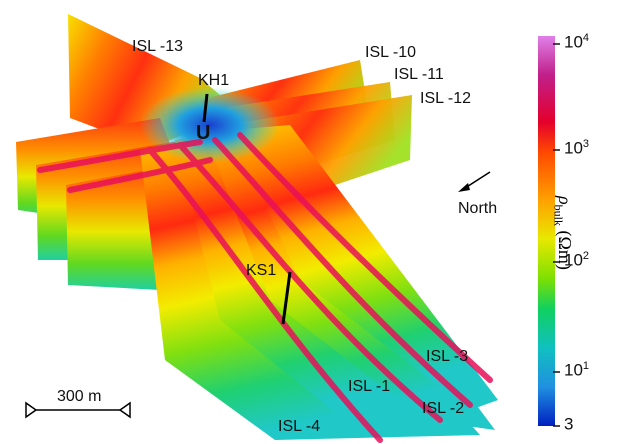 The image size is (630, 444). What do you see at coordinates (577, 370) in the screenshot?
I see `colorbar-tick-1e1: 10¹` at bounding box center [577, 370].